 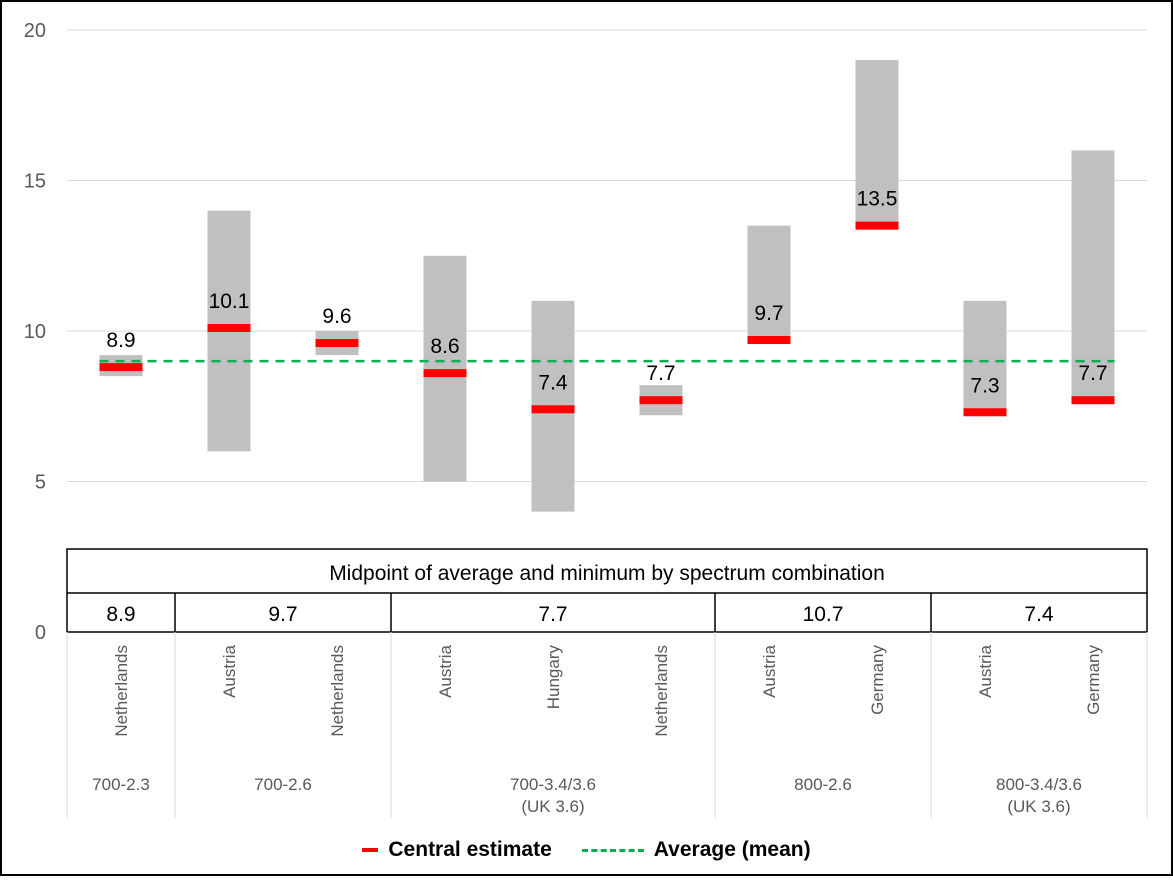 What do you see at coordinates (1039, 784) in the screenshot?
I see `group-label: 800-3.4/3.6` at bounding box center [1039, 784].